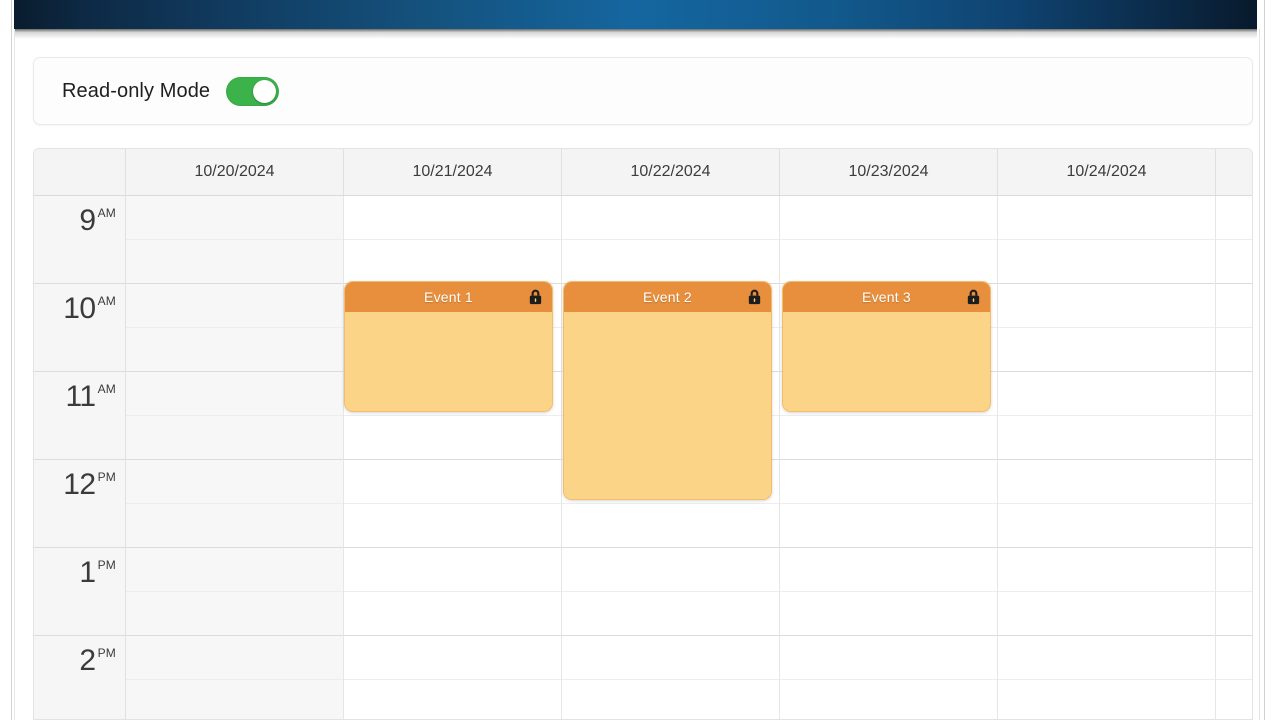  Describe the element at coordinates (79, 504) in the screenshot. I see `time-slot-3: 12 PM` at that location.